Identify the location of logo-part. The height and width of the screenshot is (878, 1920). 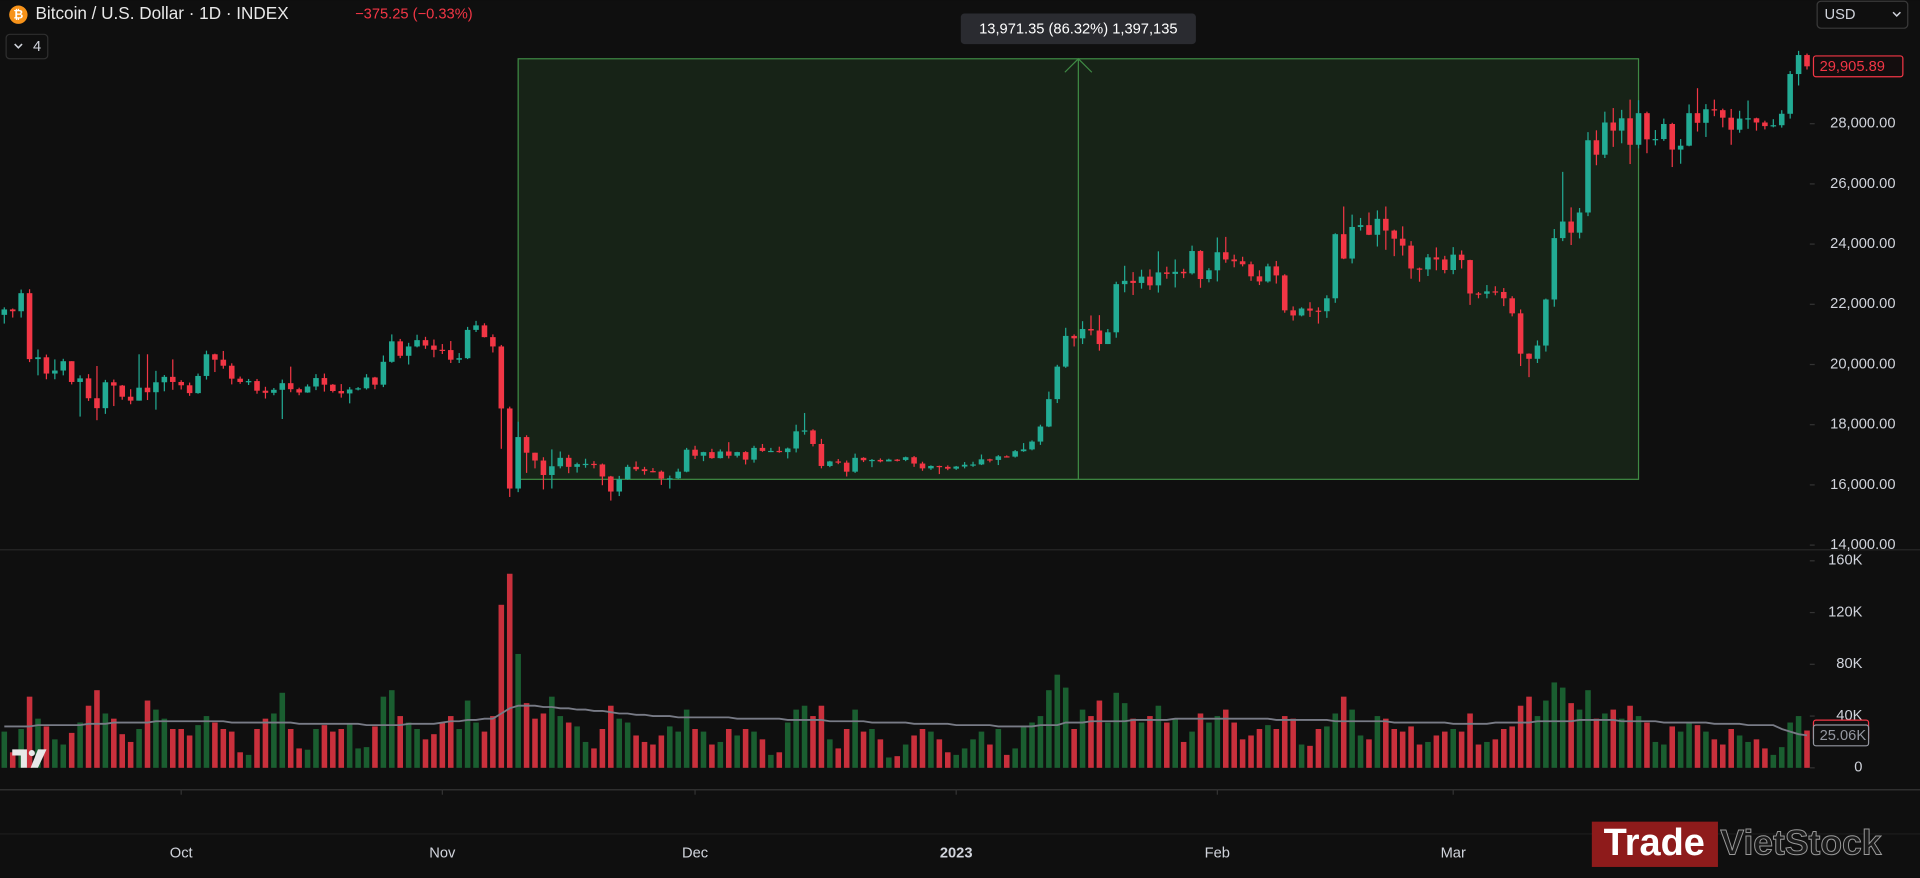
(19, 758).